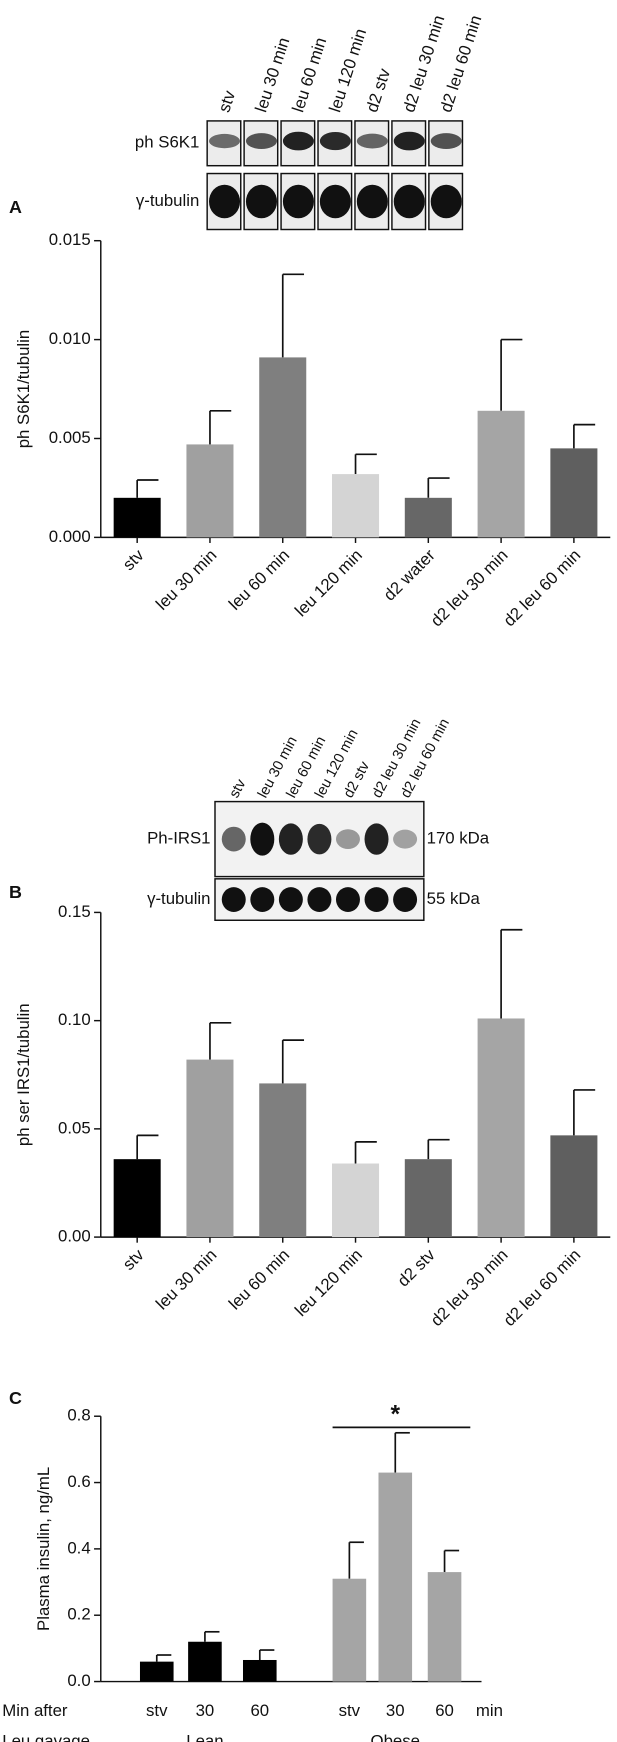  I want to click on panel-letter: C, so click(15, 1398).